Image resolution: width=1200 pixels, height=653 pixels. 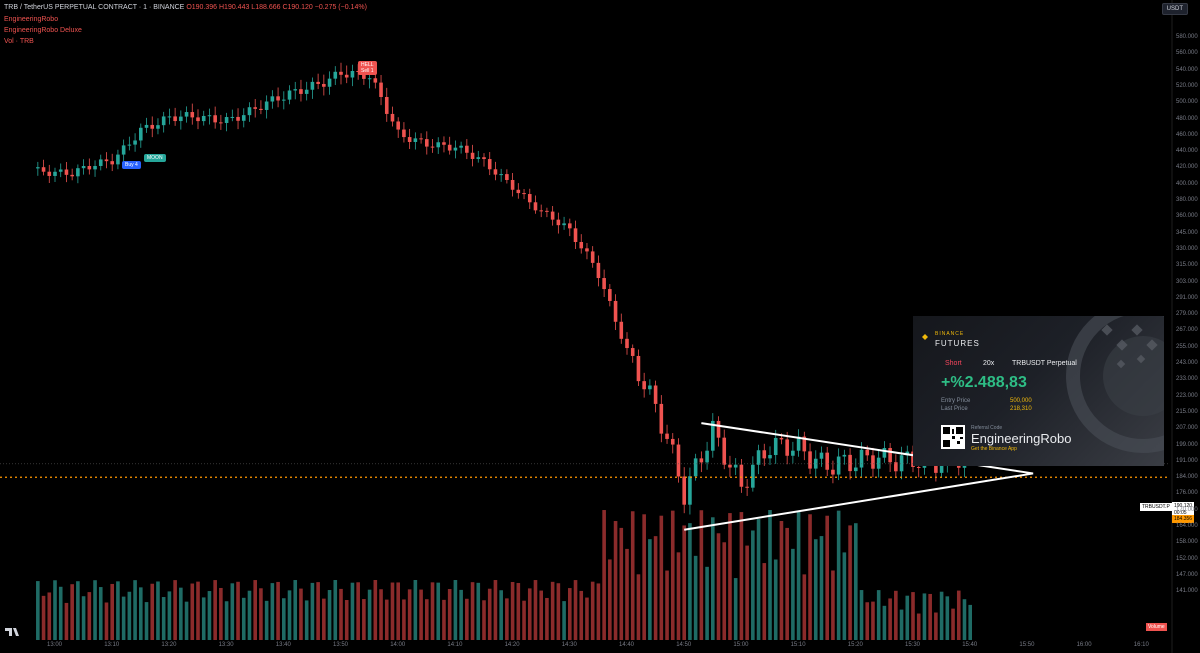 What do you see at coordinates (956, 401) in the screenshot?
I see `entry-price-label: Entry Price` at bounding box center [956, 401].